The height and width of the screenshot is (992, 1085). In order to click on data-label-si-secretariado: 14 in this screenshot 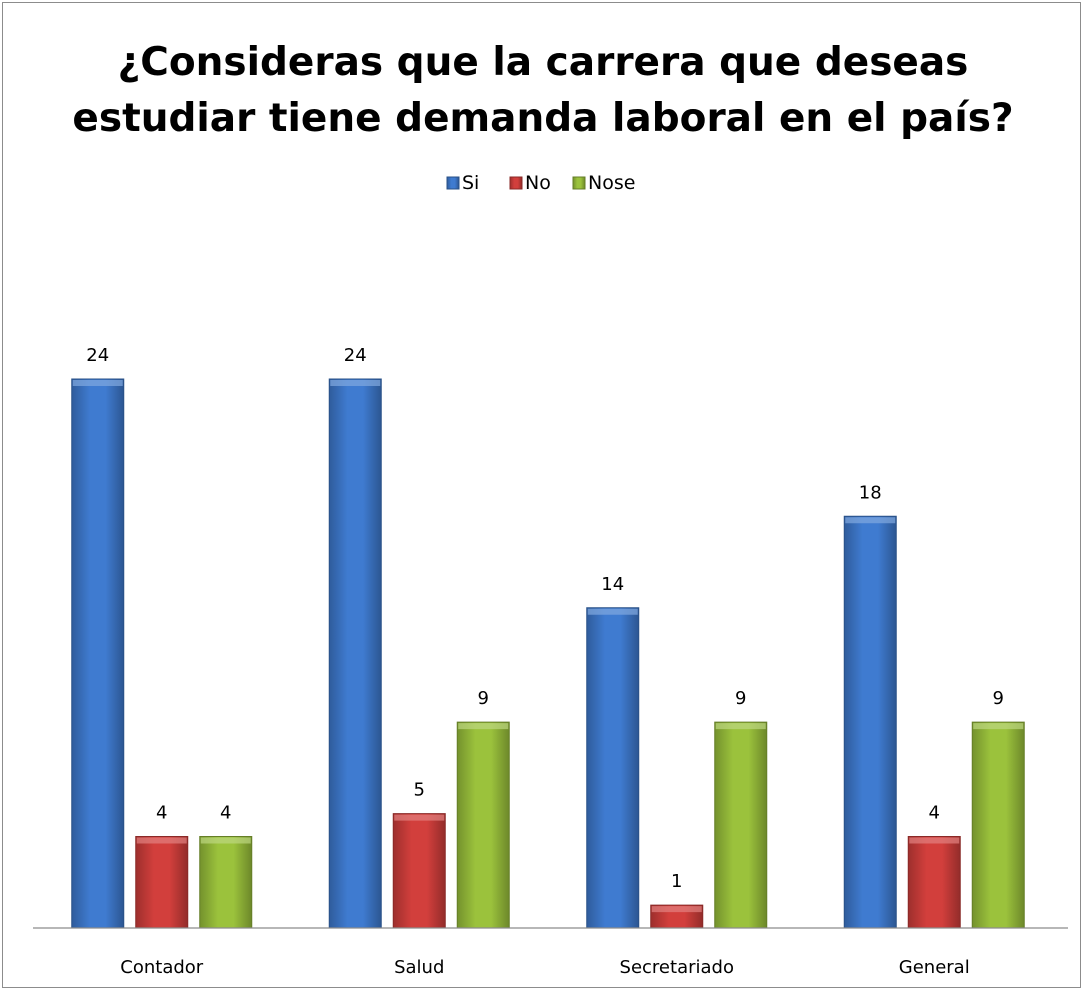, I will do `click(612, 584)`.